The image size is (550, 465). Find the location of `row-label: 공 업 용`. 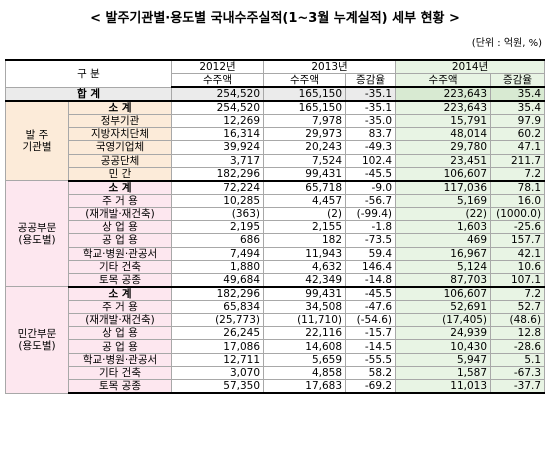

row-label: 공 업 용 is located at coordinates (120, 346).